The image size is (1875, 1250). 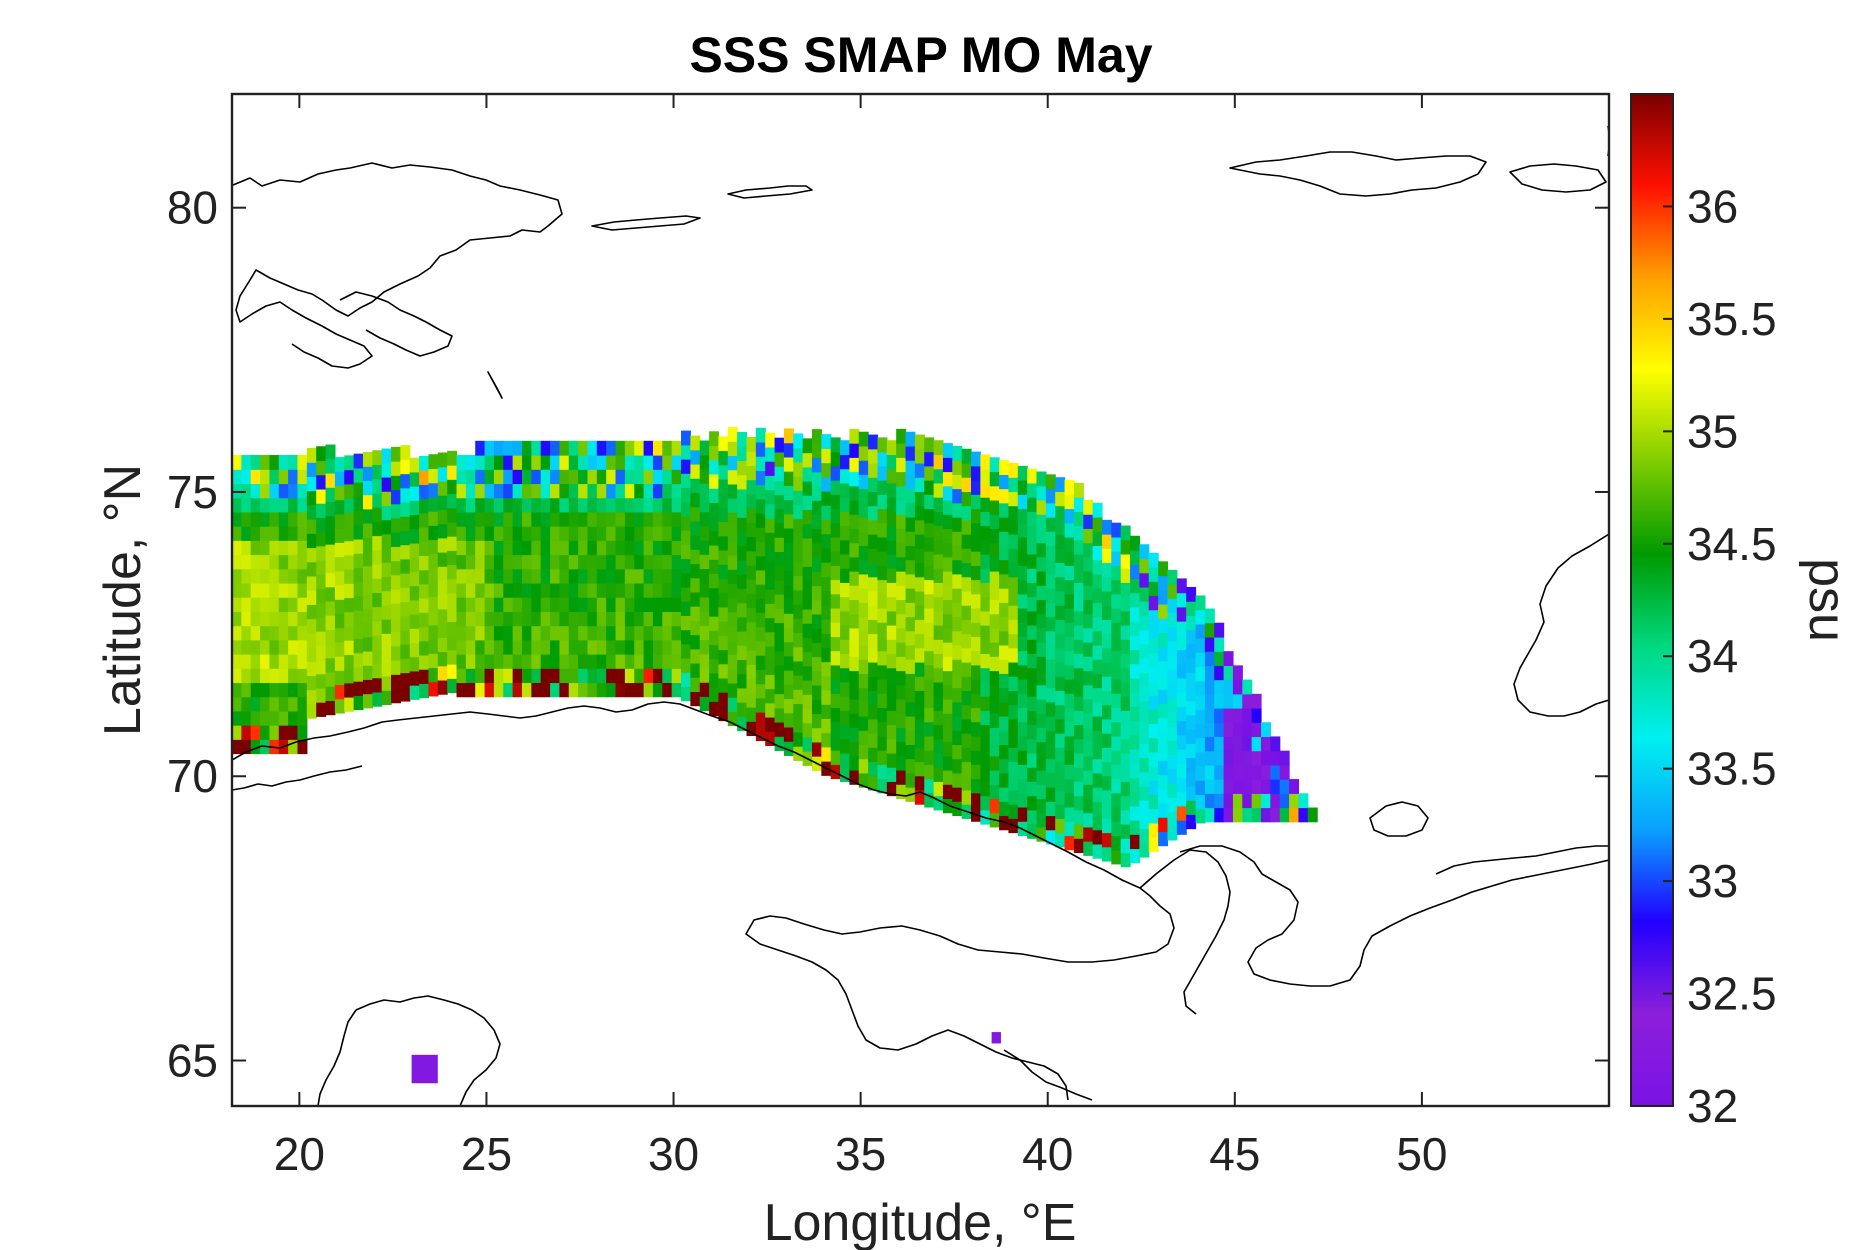 What do you see at coordinates (686, 795) in the screenshot?
I see `coastline-norway-north` at bounding box center [686, 795].